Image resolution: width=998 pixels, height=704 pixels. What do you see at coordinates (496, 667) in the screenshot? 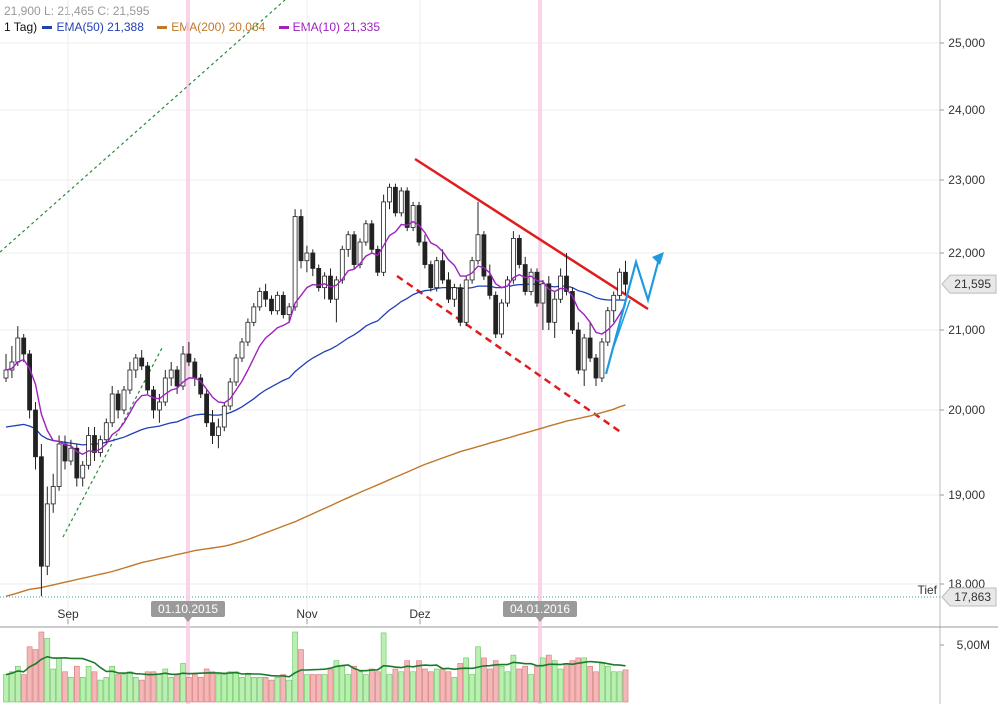
I see `volume-panel: 5,00M` at bounding box center [496, 667].